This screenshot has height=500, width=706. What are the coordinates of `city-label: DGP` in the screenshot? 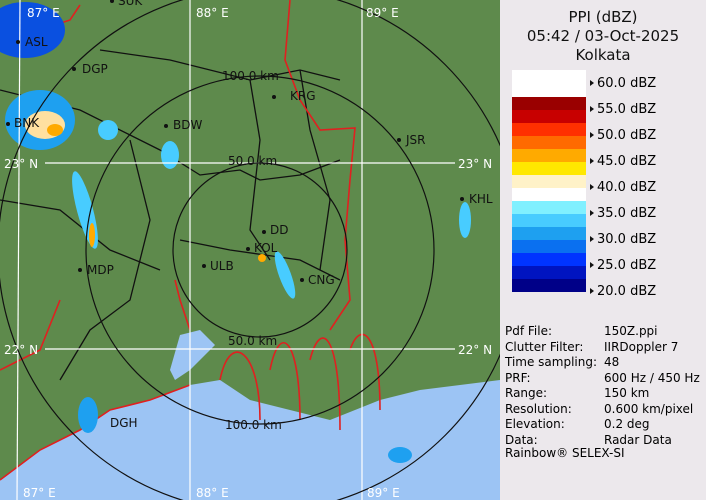 It's located at (95, 69).